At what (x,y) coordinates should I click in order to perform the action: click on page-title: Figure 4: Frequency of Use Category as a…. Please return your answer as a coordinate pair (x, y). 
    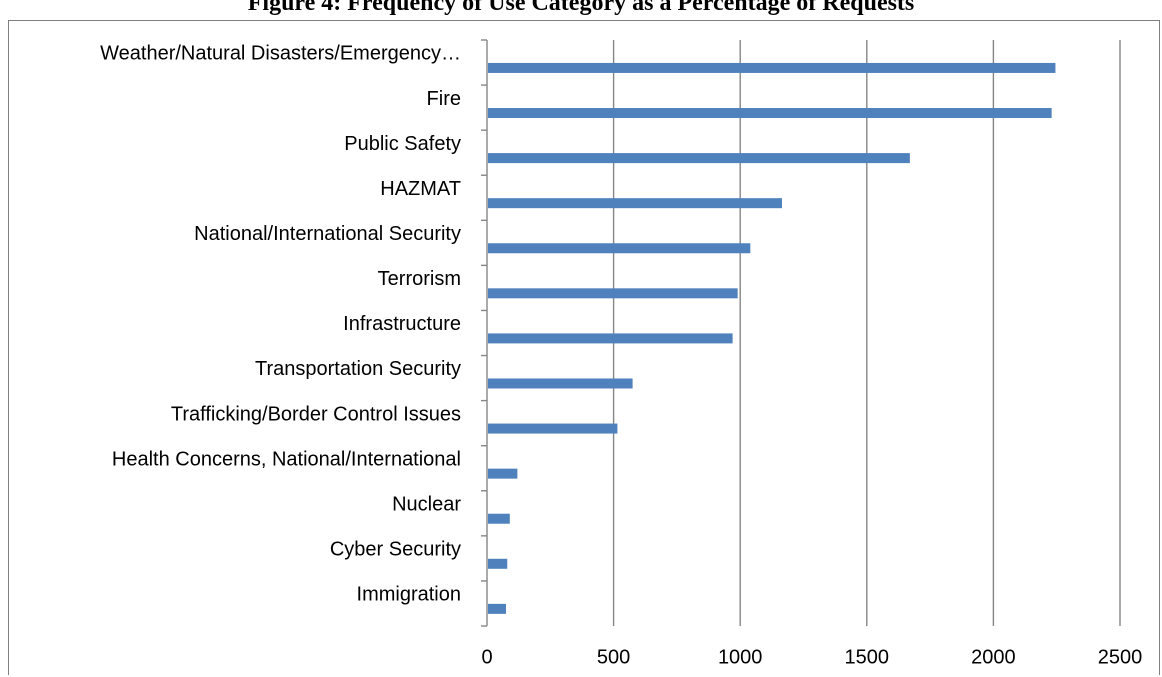
    Looking at the image, I should click on (581, 8).